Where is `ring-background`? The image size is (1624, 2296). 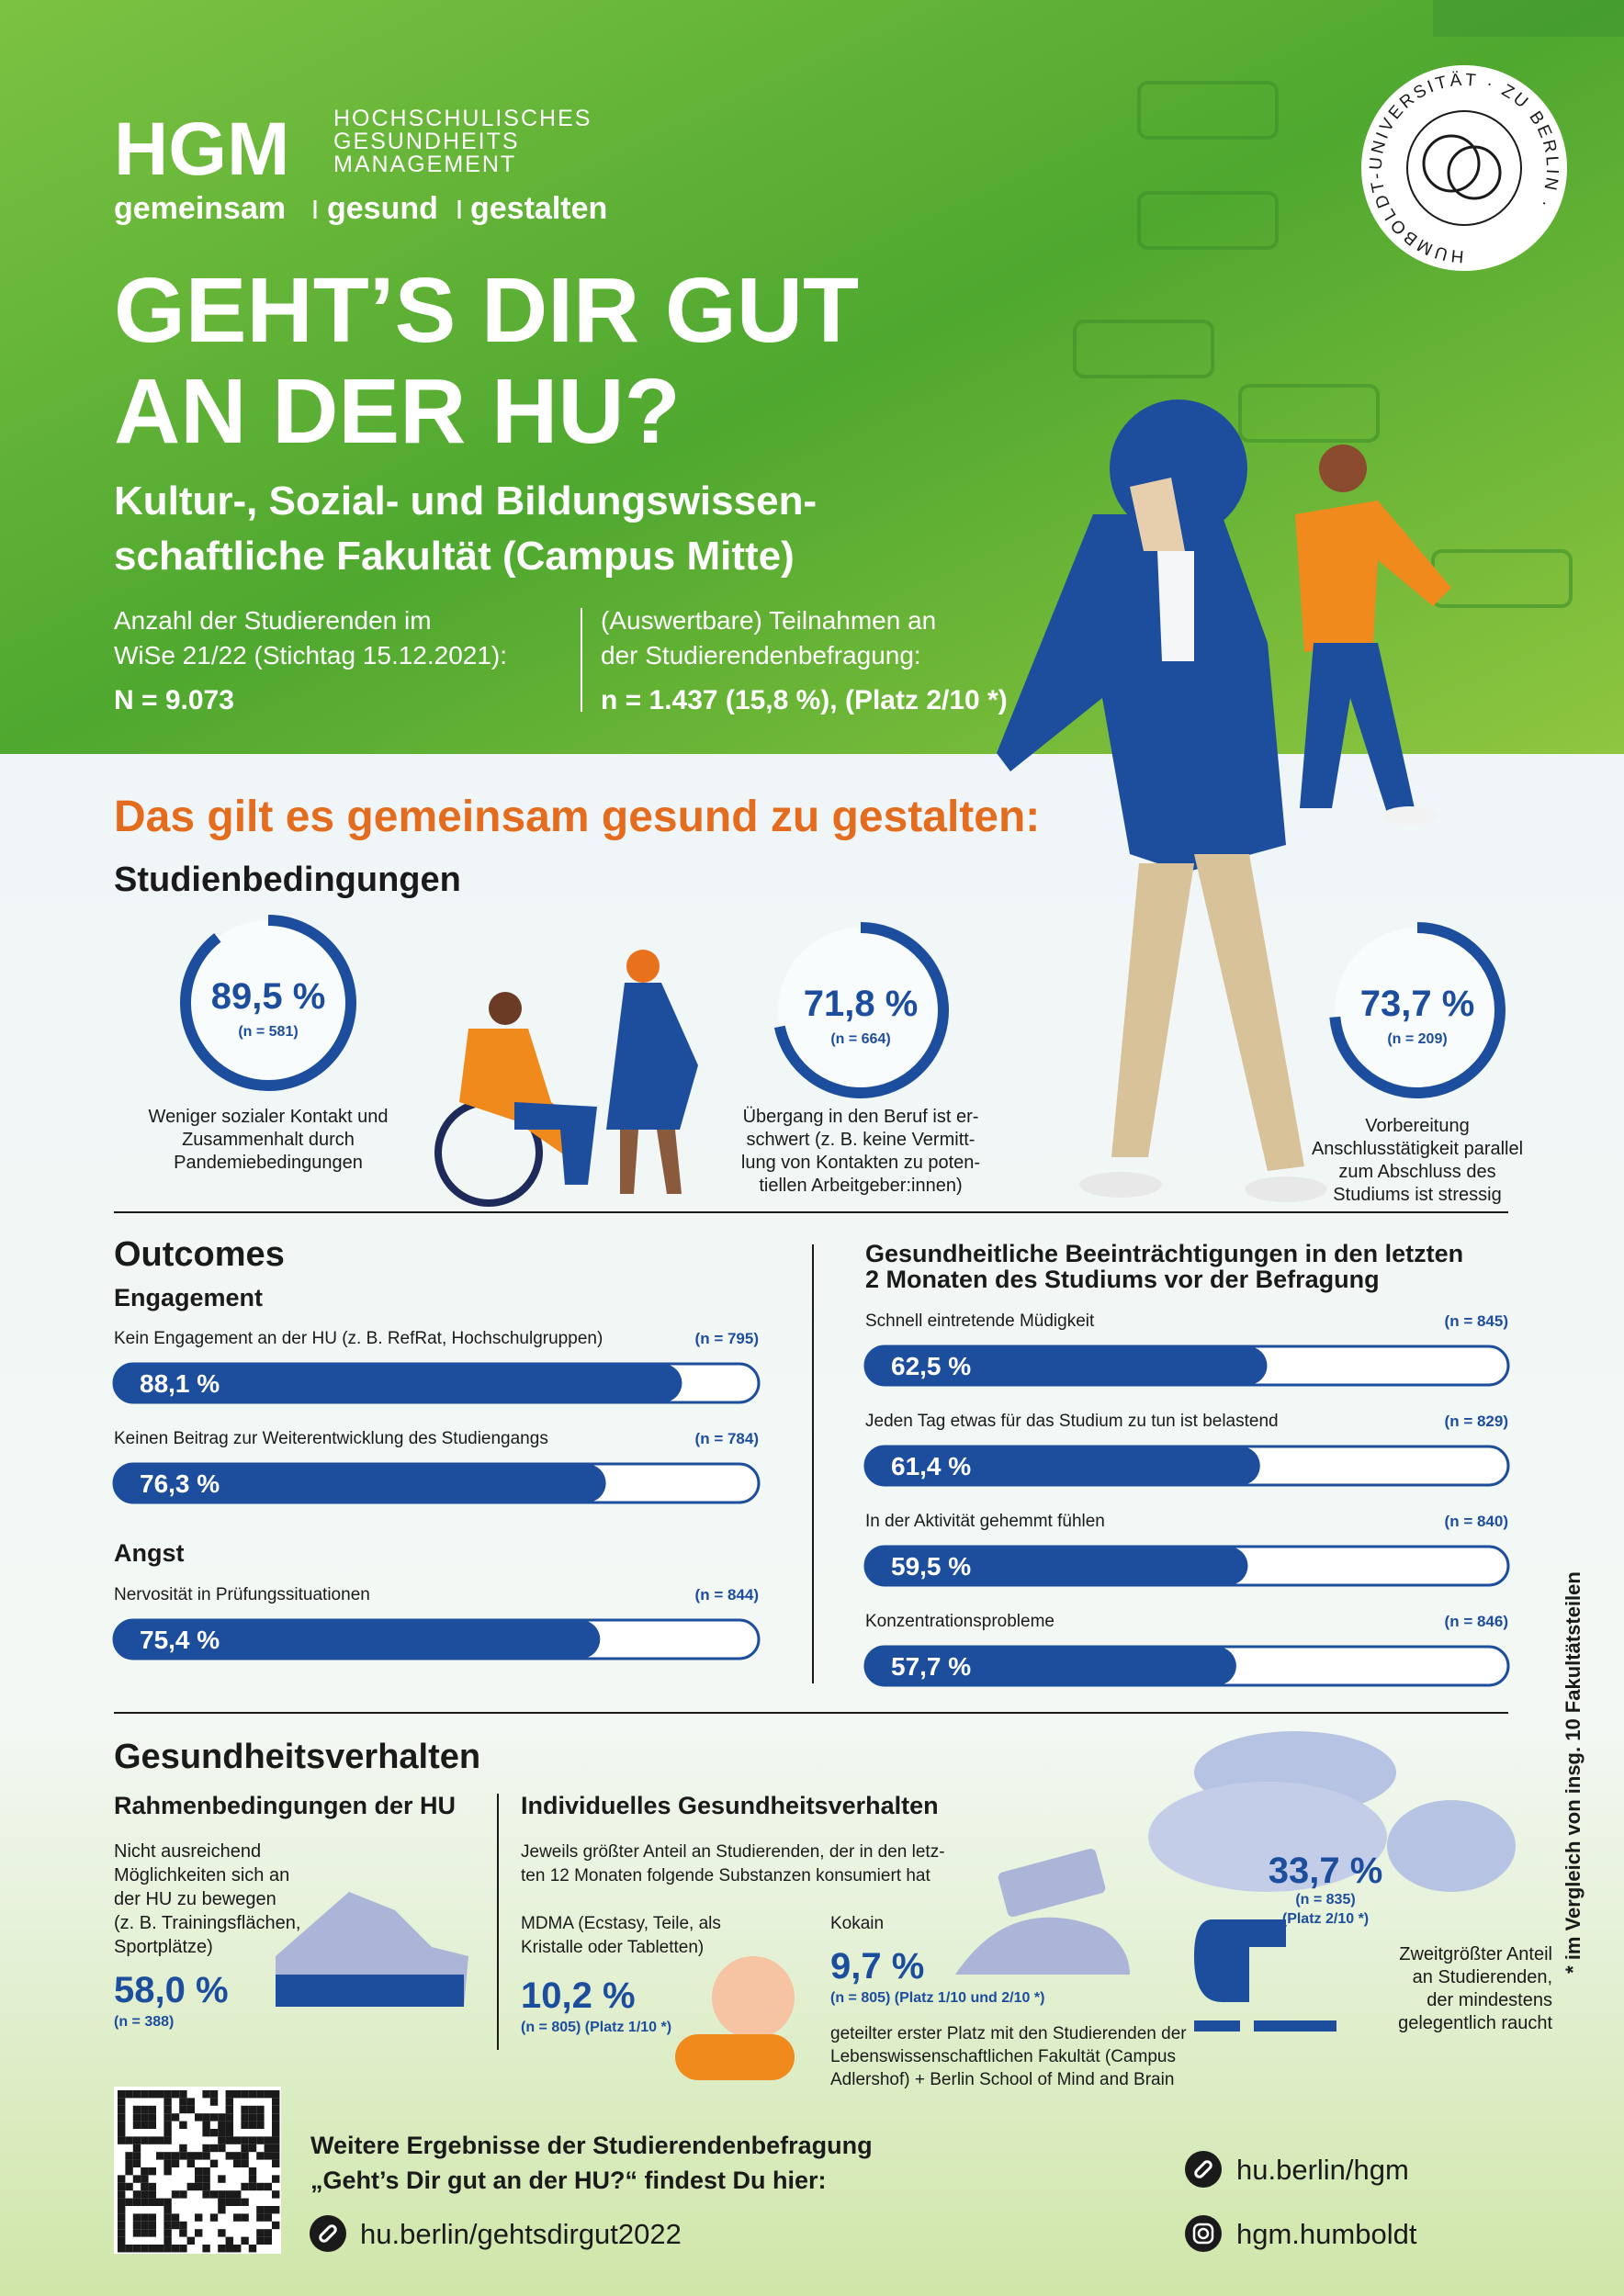 ring-background is located at coordinates (1417, 1010).